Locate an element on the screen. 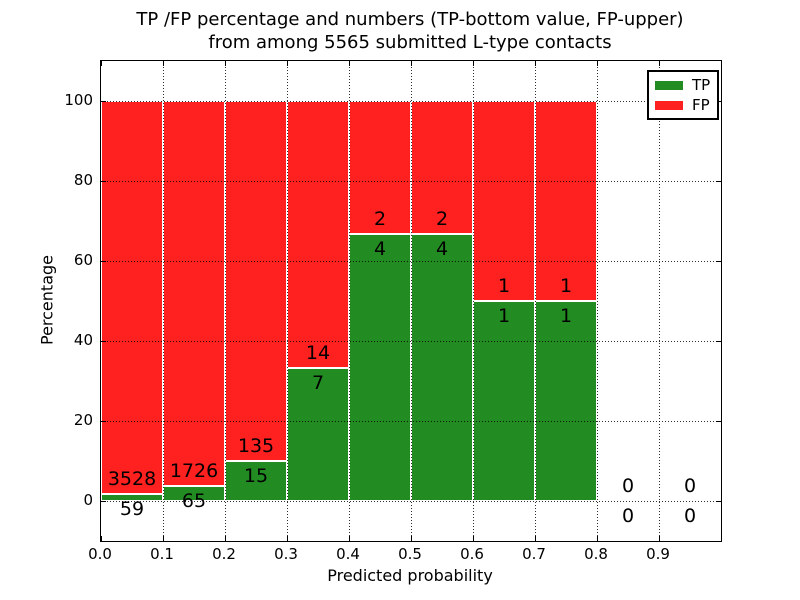 The height and width of the screenshot is (600, 800). gridline-x-0.7 is located at coordinates (535, 301).